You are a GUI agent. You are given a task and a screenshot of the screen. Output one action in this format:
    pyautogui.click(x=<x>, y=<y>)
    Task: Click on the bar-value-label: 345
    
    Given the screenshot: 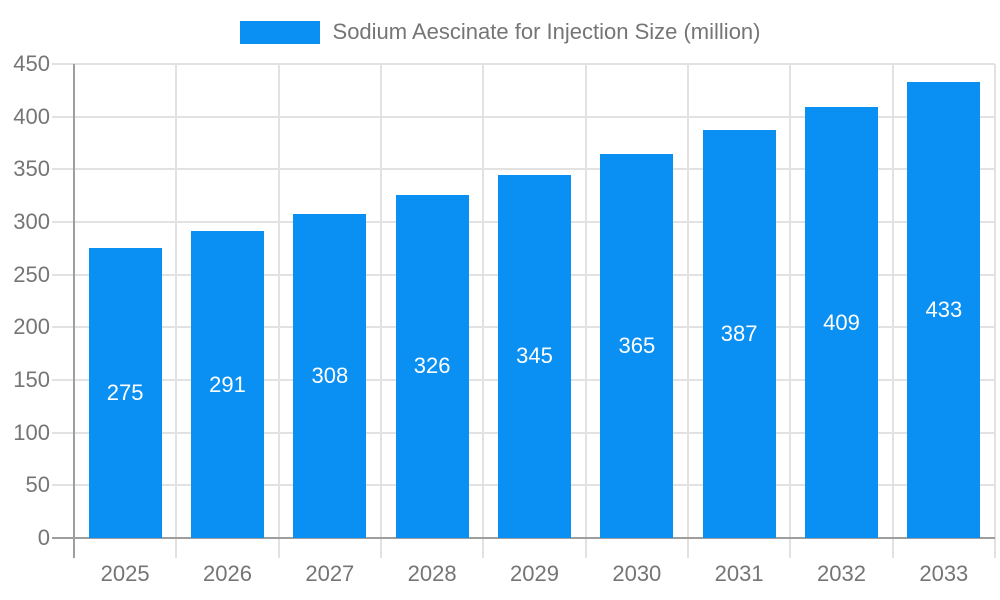 What is the action you would take?
    pyautogui.click(x=534, y=356)
    